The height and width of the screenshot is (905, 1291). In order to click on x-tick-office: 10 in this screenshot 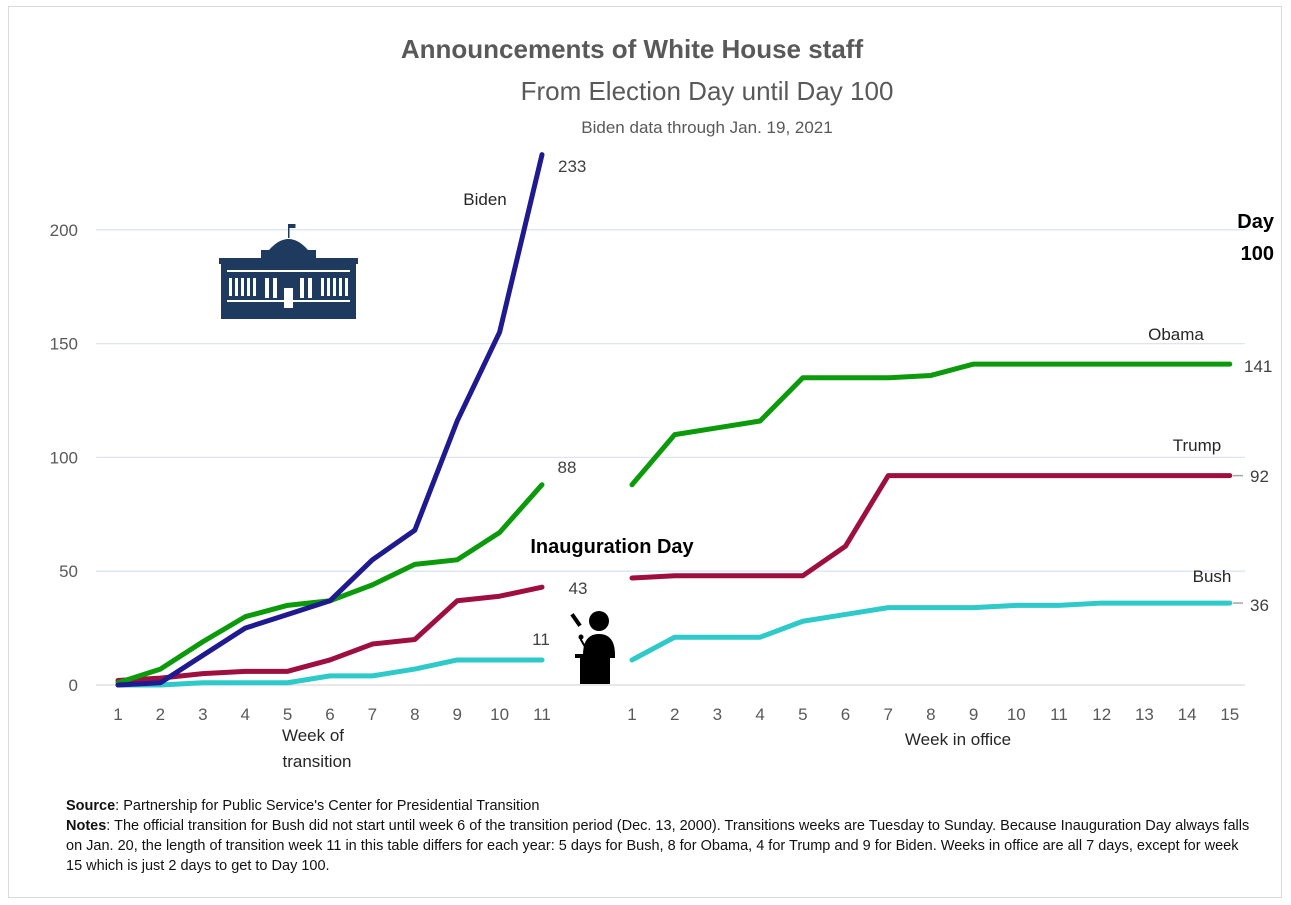, I will do `click(1016, 714)`.